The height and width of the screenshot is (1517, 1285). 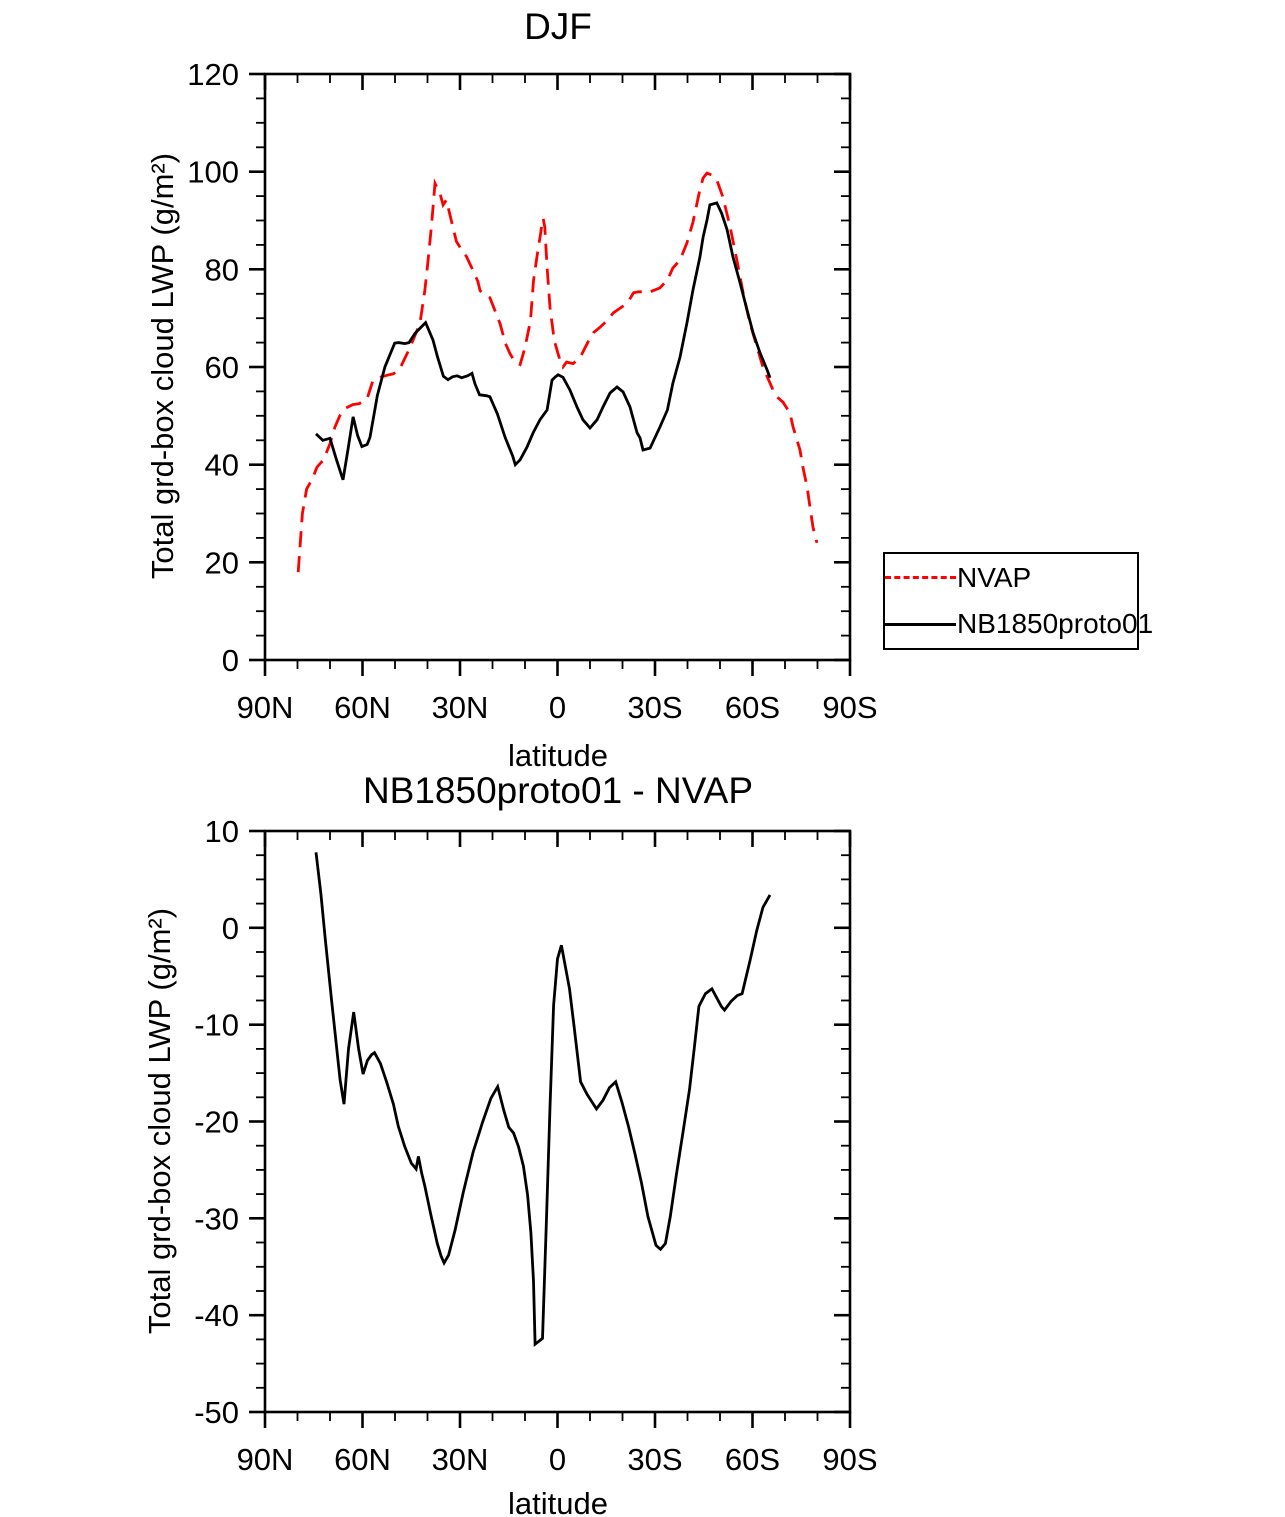 I want to click on bottom-chart-x-tick-label: 30S, so click(x=654, y=1459).